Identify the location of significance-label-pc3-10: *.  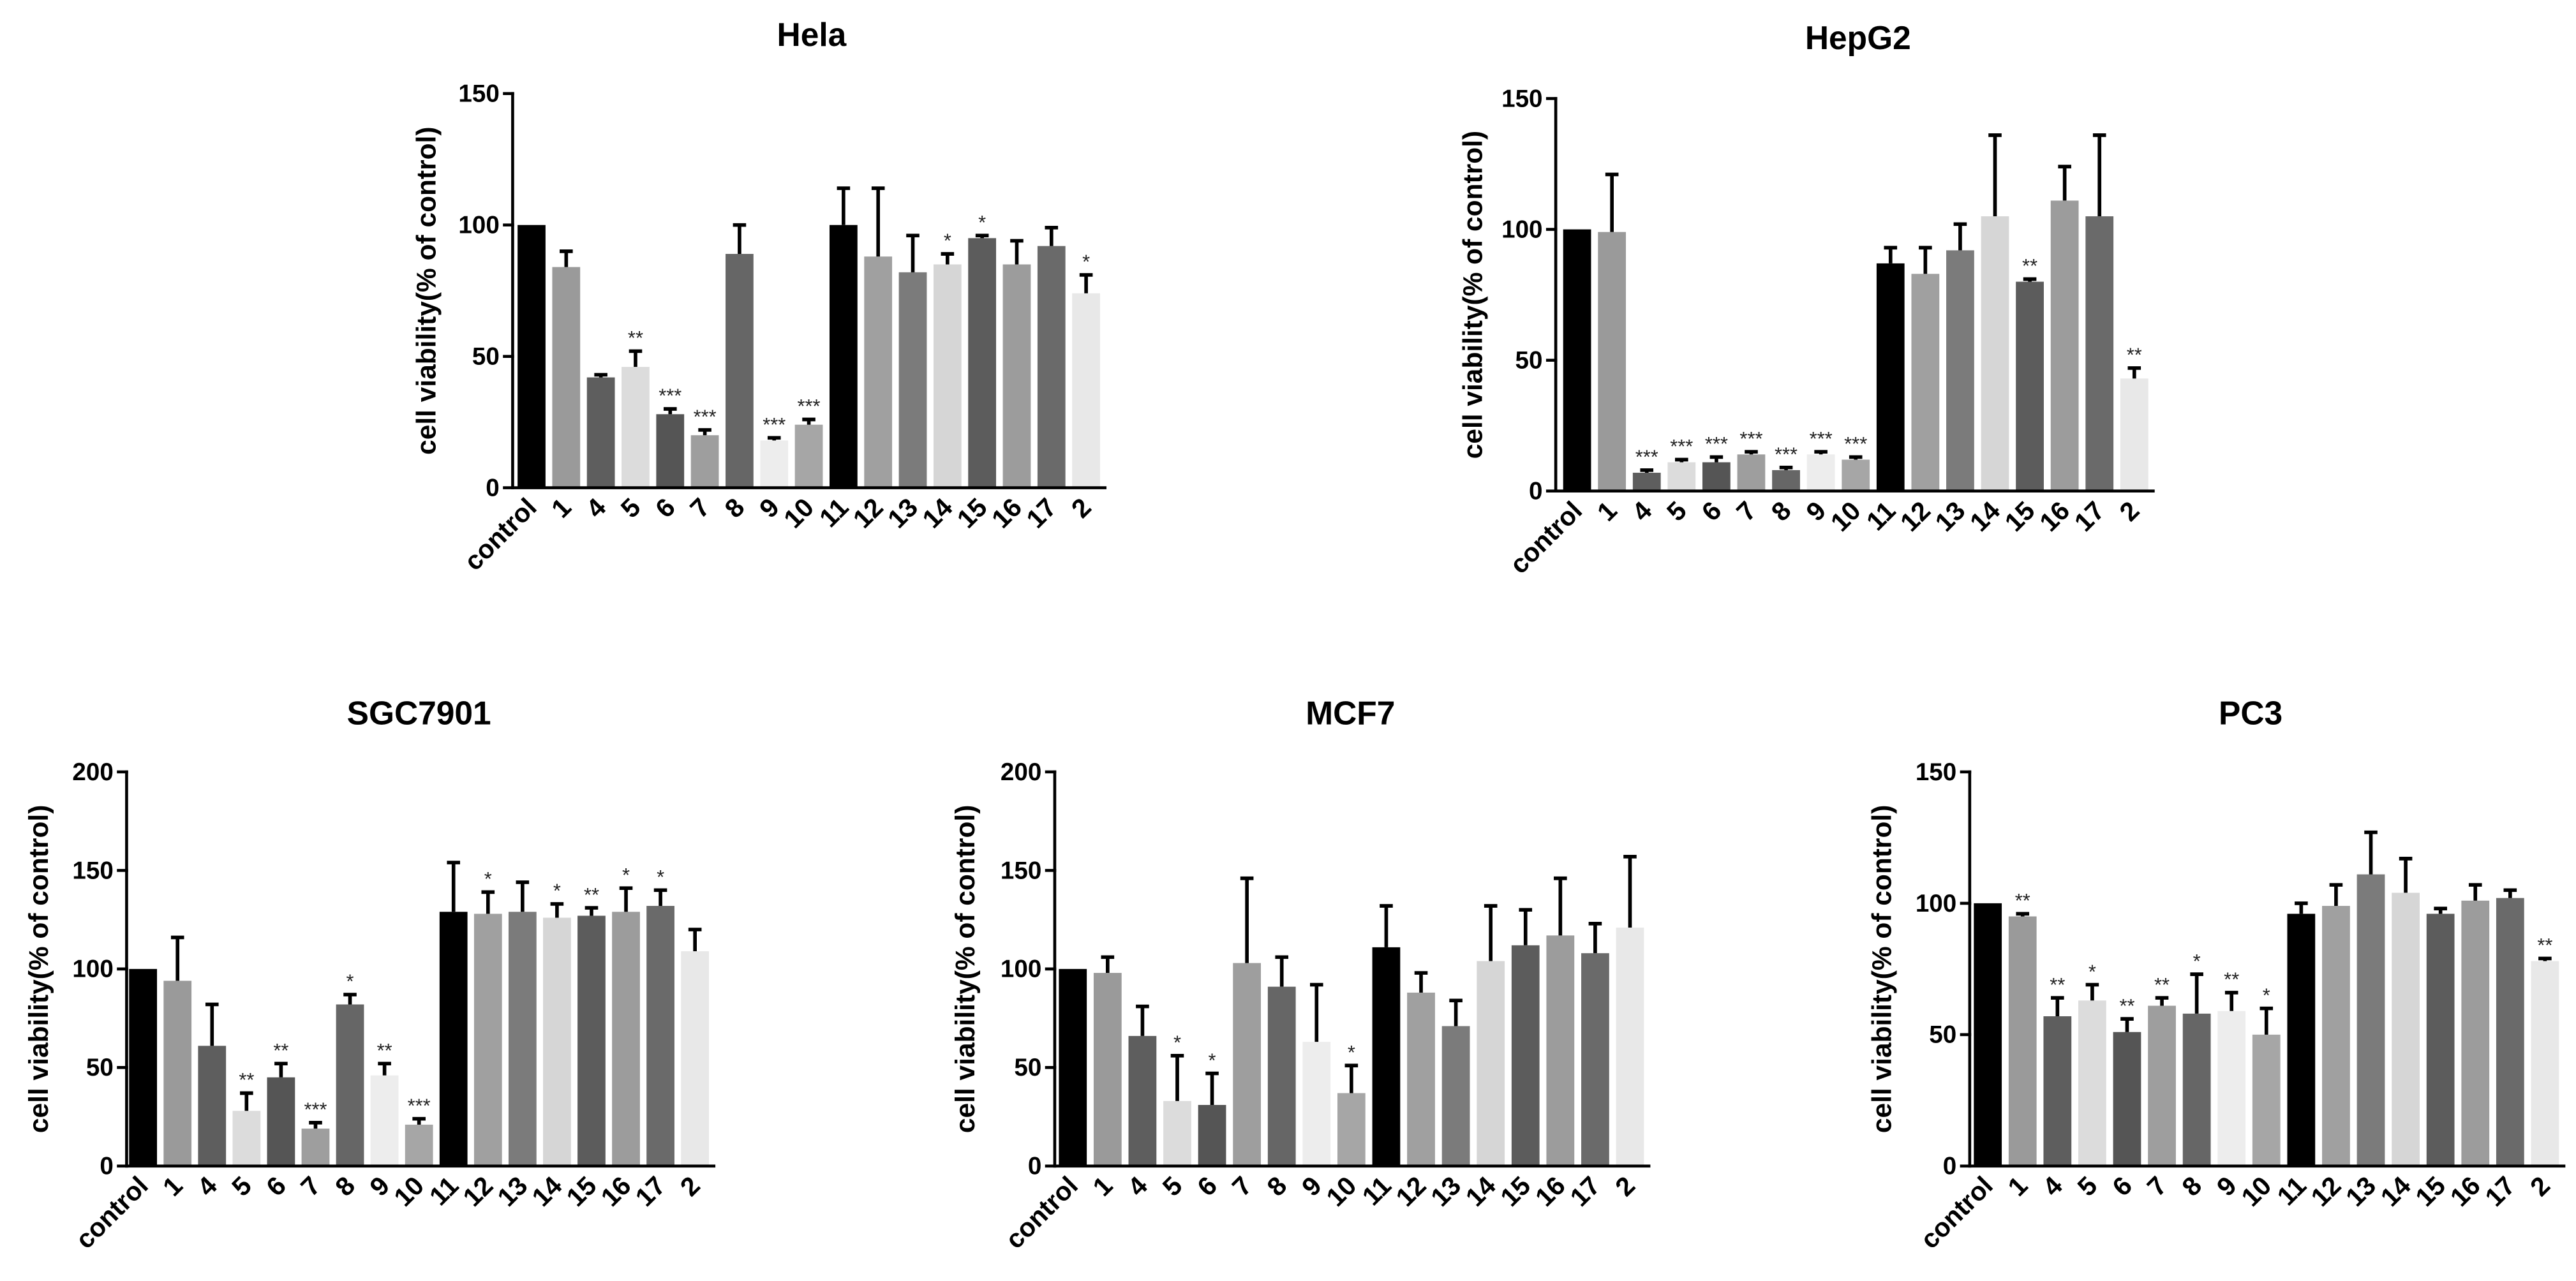
(2266, 995).